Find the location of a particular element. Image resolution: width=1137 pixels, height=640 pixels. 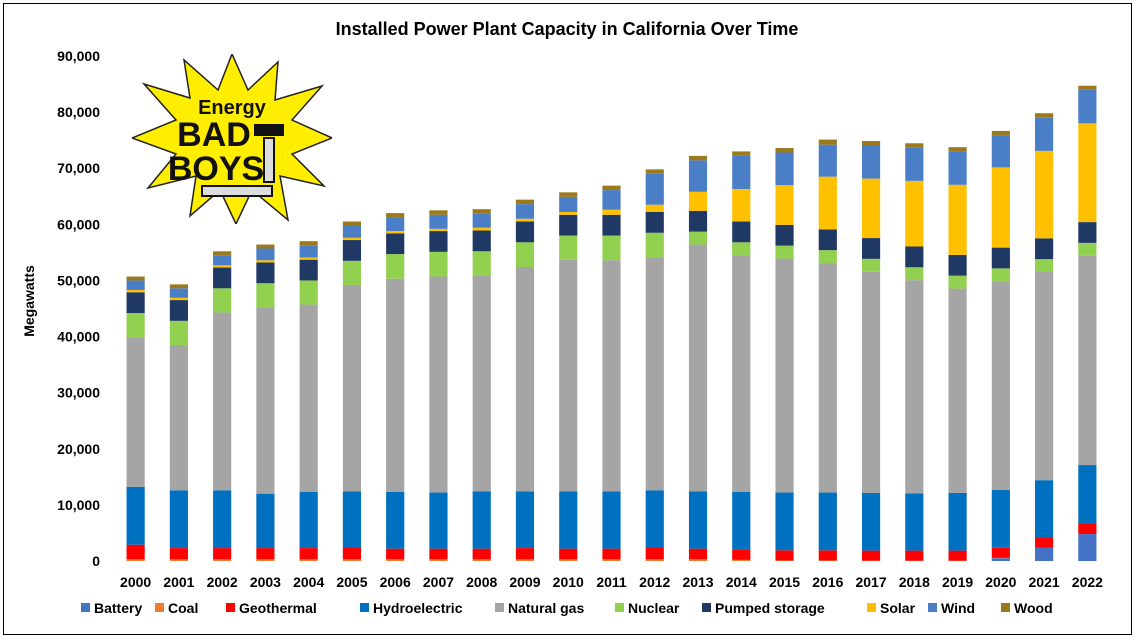

x-tick-label: 2001 is located at coordinates (178, 582).